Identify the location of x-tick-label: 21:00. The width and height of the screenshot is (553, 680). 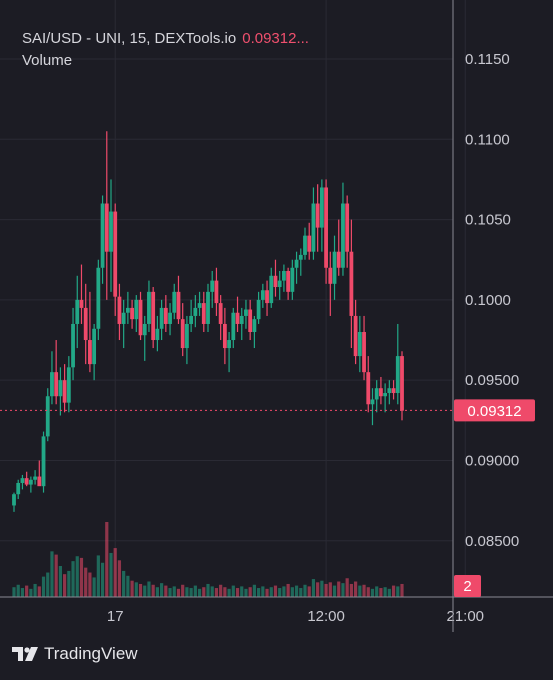
(465, 616).